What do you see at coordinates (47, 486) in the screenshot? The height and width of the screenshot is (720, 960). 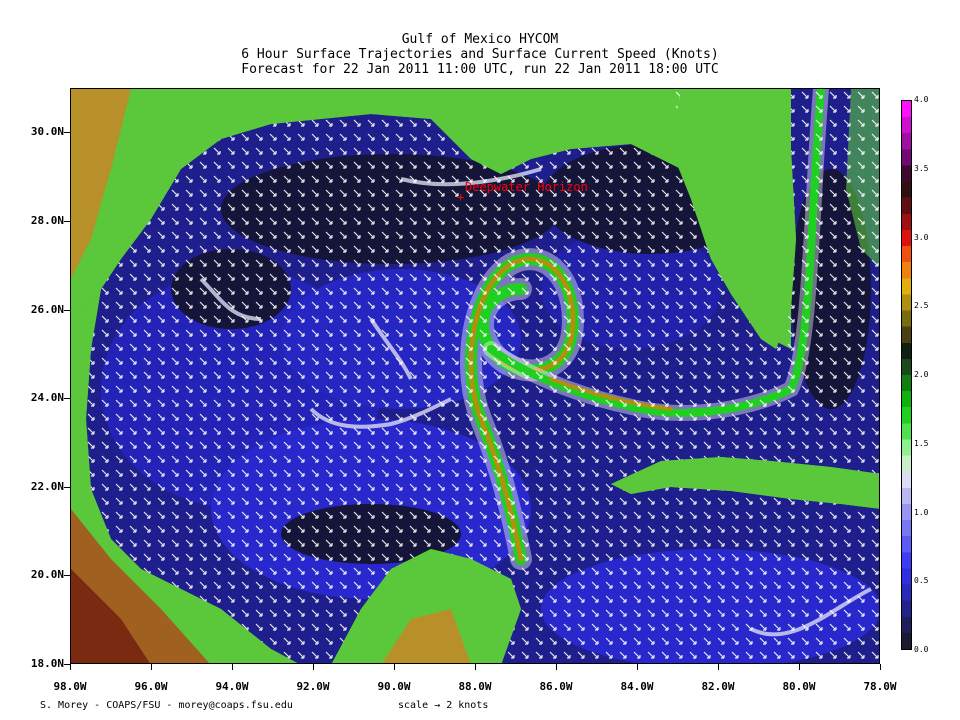 I see `lat-tick-label: 22.0N` at bounding box center [47, 486].